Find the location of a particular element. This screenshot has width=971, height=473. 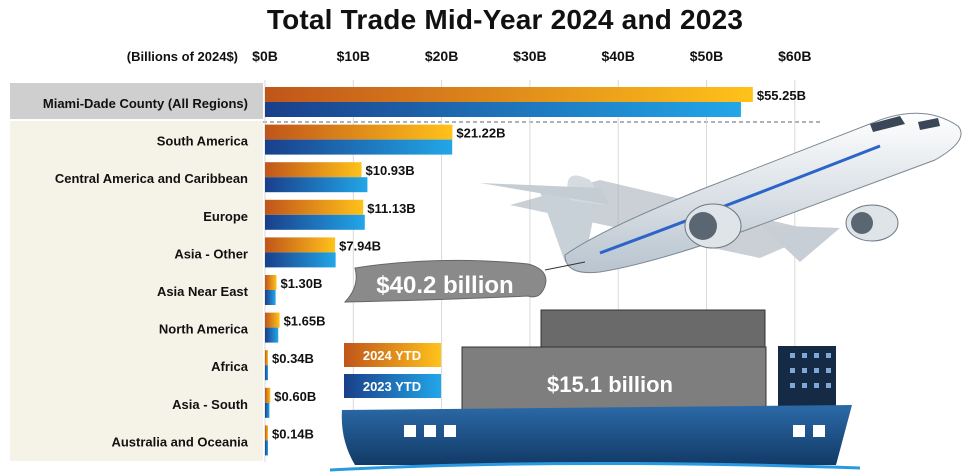

legend-label-2023: 2023 YTD is located at coordinates (392, 386).